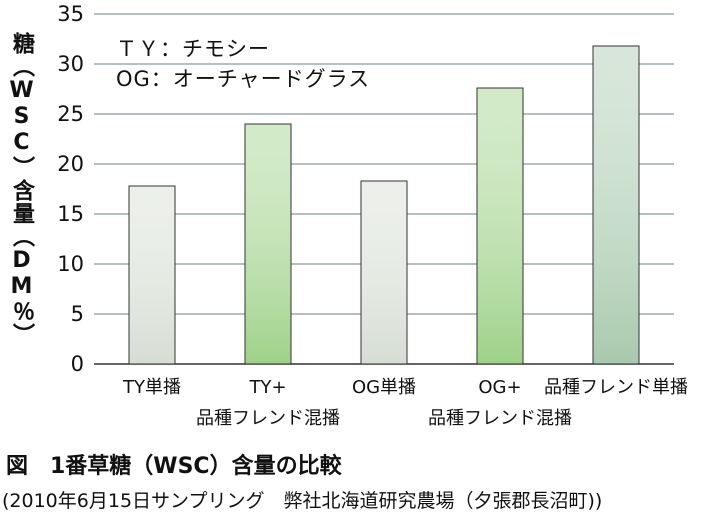 The height and width of the screenshot is (527, 707). I want to click on legend-entry-og: OG：オーチャードグラス, so click(243, 79).